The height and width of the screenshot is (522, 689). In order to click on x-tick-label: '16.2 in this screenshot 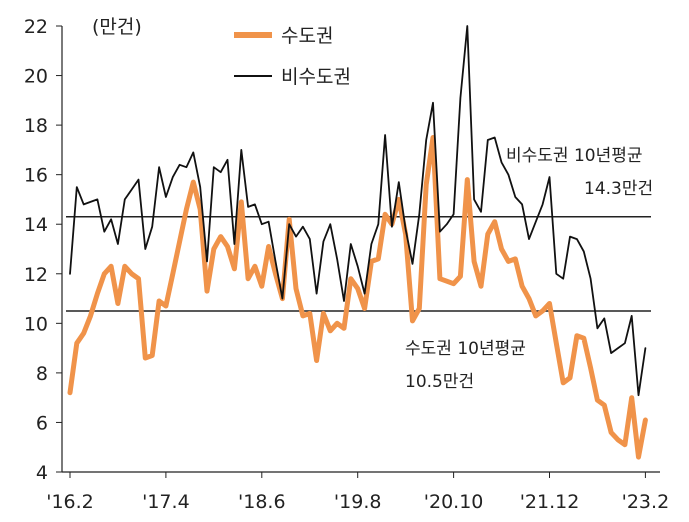, I will do `click(70, 502)`.